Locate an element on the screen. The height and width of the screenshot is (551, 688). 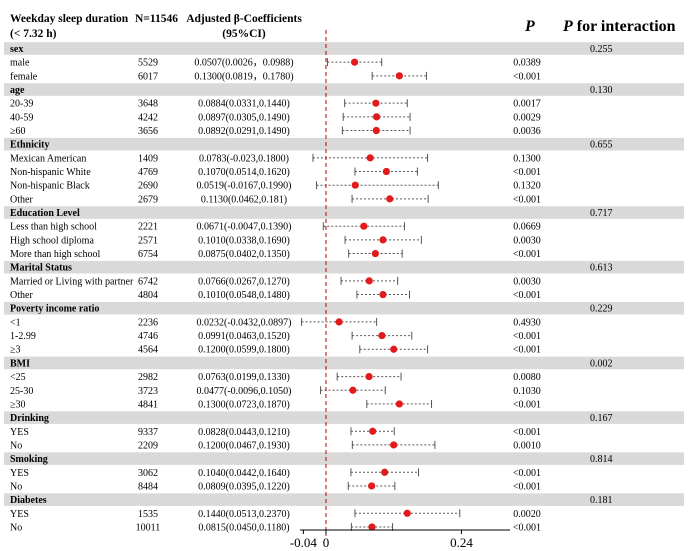
row-n: 2236 is located at coordinates (148, 322).